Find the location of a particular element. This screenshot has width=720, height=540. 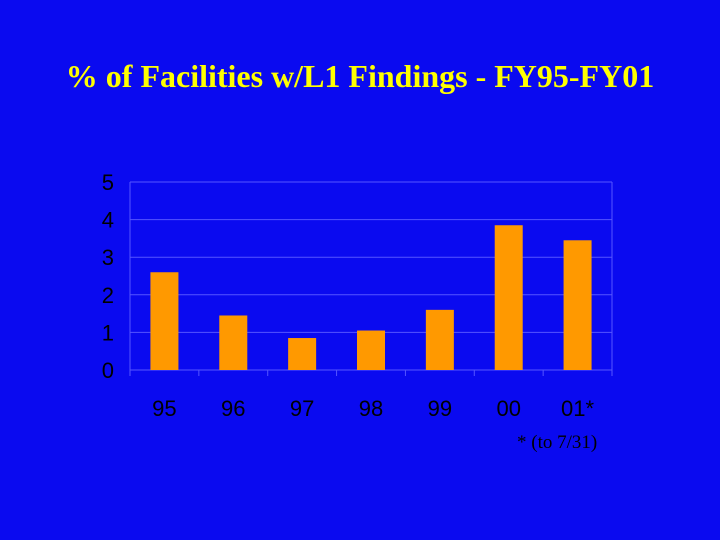

y-tick-label: 4 is located at coordinates (108, 220).